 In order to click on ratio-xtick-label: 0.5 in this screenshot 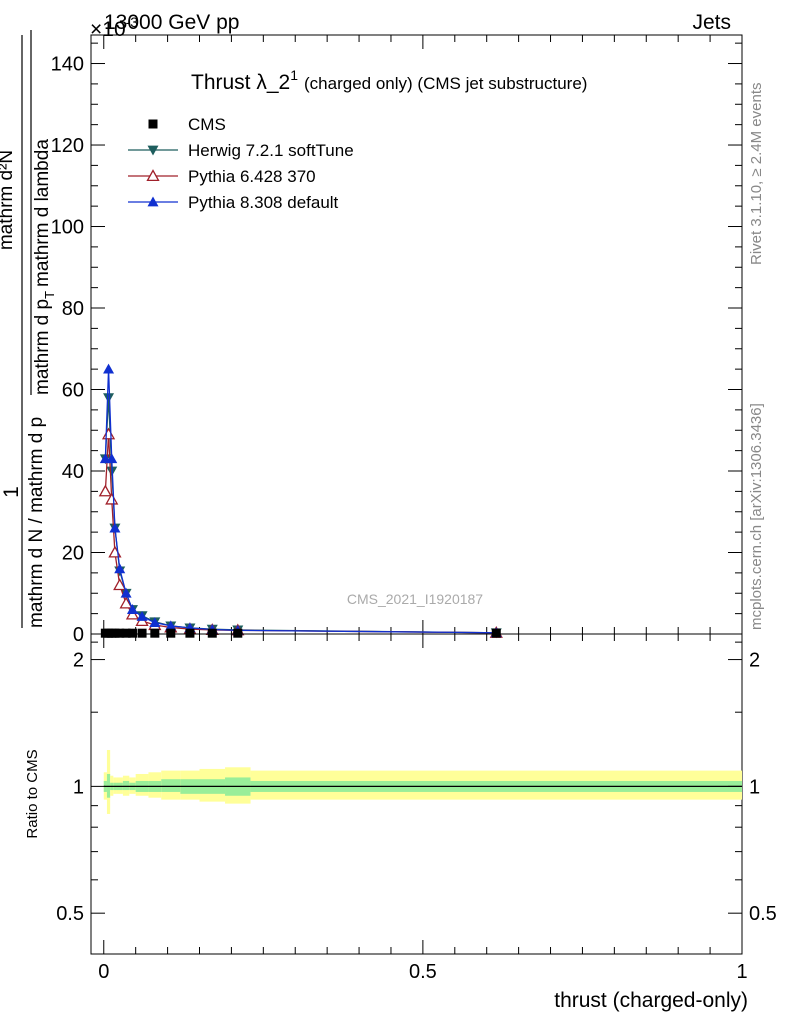, I will do `click(423, 972)`.